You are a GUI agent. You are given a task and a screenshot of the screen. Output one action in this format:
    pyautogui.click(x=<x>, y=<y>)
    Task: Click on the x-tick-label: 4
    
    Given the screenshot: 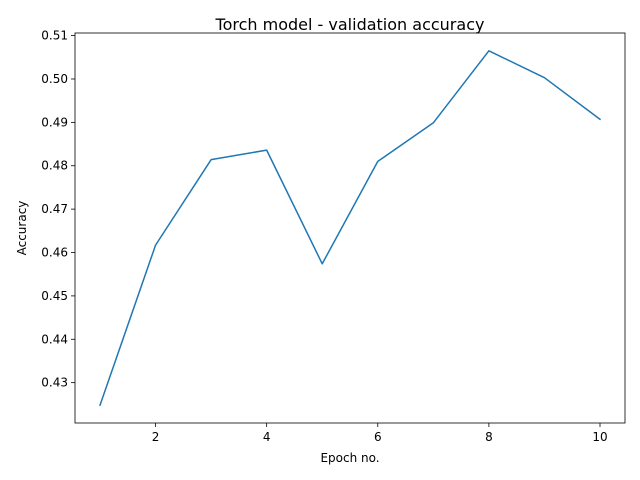 What is the action you would take?
    pyautogui.click(x=267, y=437)
    